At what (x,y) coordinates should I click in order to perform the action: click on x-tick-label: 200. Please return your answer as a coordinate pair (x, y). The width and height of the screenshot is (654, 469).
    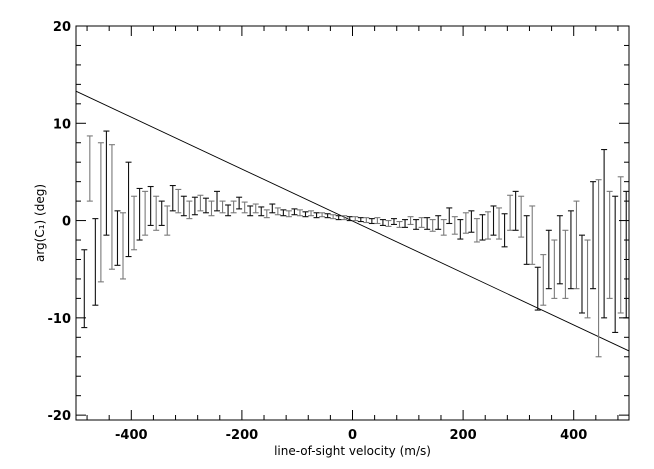
    Looking at the image, I should click on (463, 435).